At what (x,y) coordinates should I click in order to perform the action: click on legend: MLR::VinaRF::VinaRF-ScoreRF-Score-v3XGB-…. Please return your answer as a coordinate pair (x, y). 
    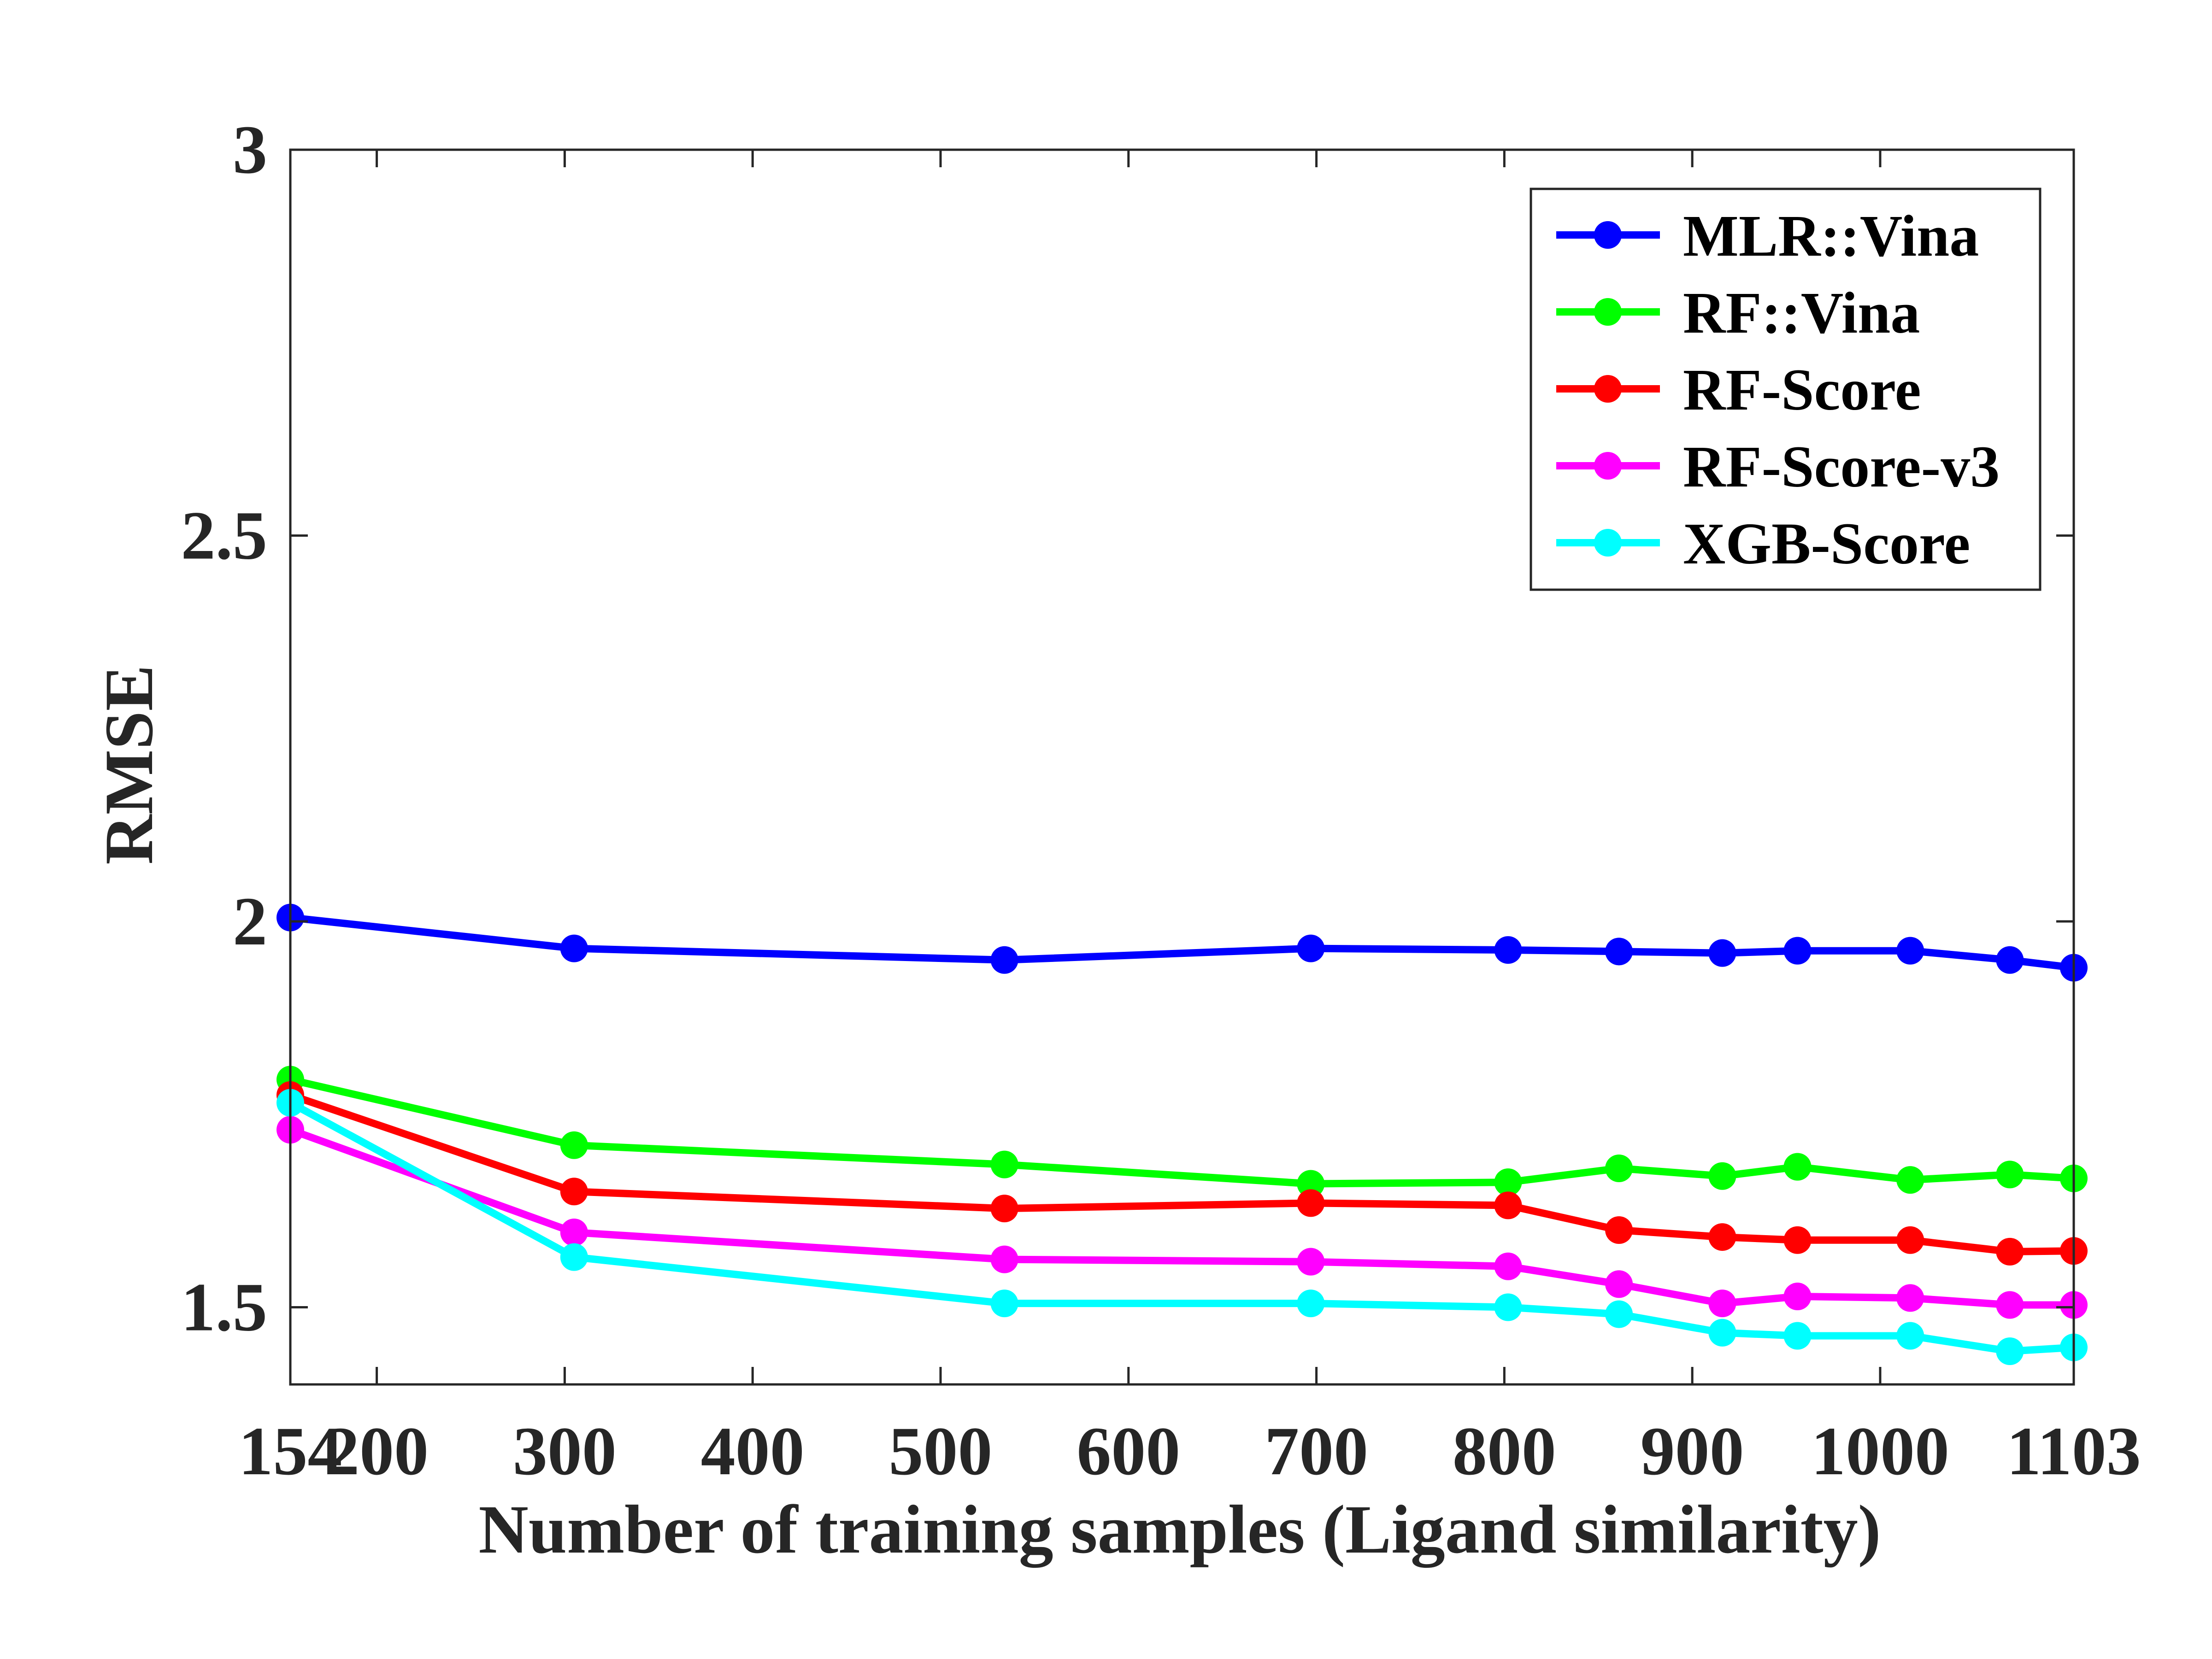
    Looking at the image, I should click on (1785, 389).